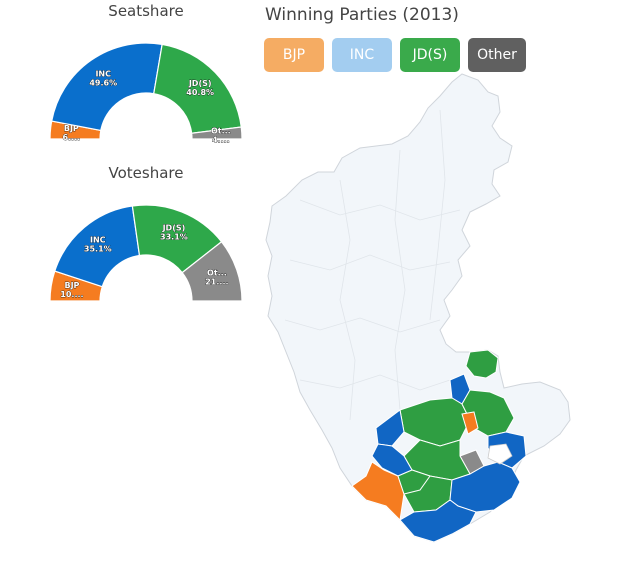 The image size is (635, 563). I want to click on legend-inc-button: INC, so click(362, 55).